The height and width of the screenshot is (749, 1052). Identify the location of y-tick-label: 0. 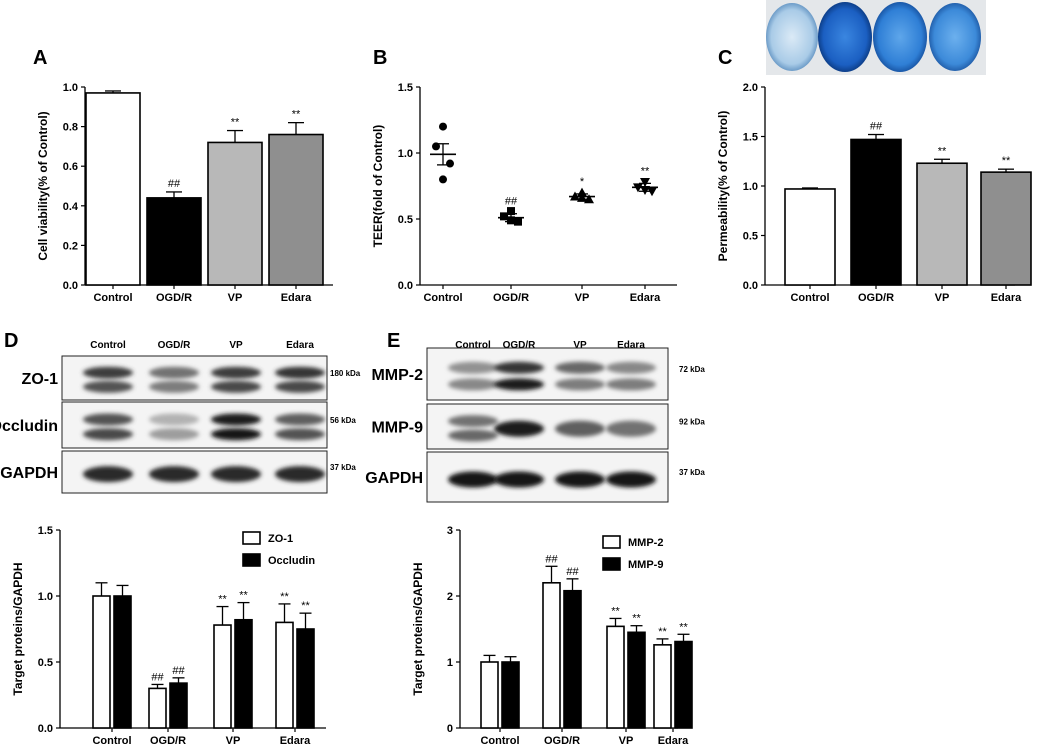
(450, 729).